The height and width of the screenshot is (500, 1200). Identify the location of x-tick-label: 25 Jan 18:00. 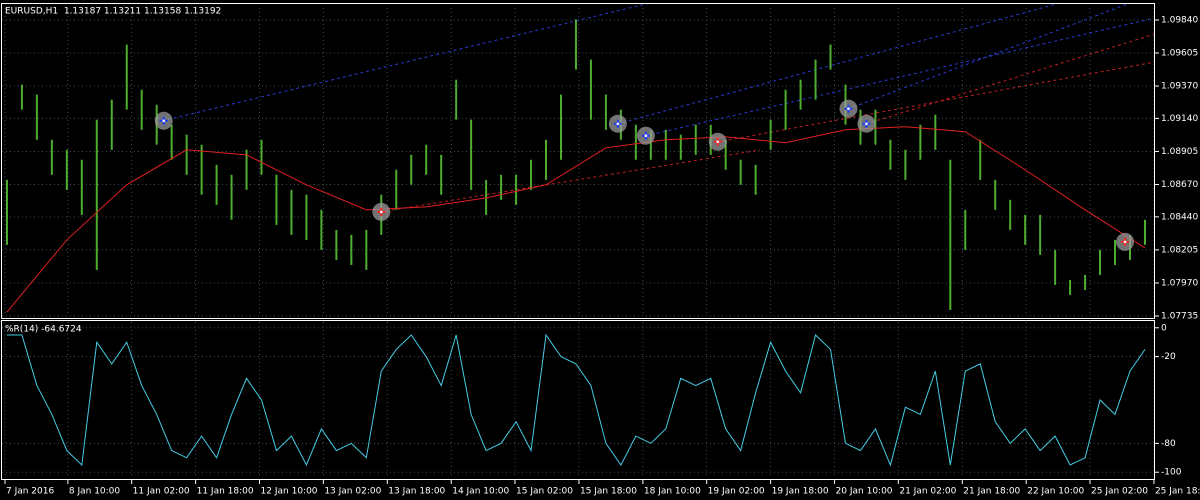
(1177, 492).